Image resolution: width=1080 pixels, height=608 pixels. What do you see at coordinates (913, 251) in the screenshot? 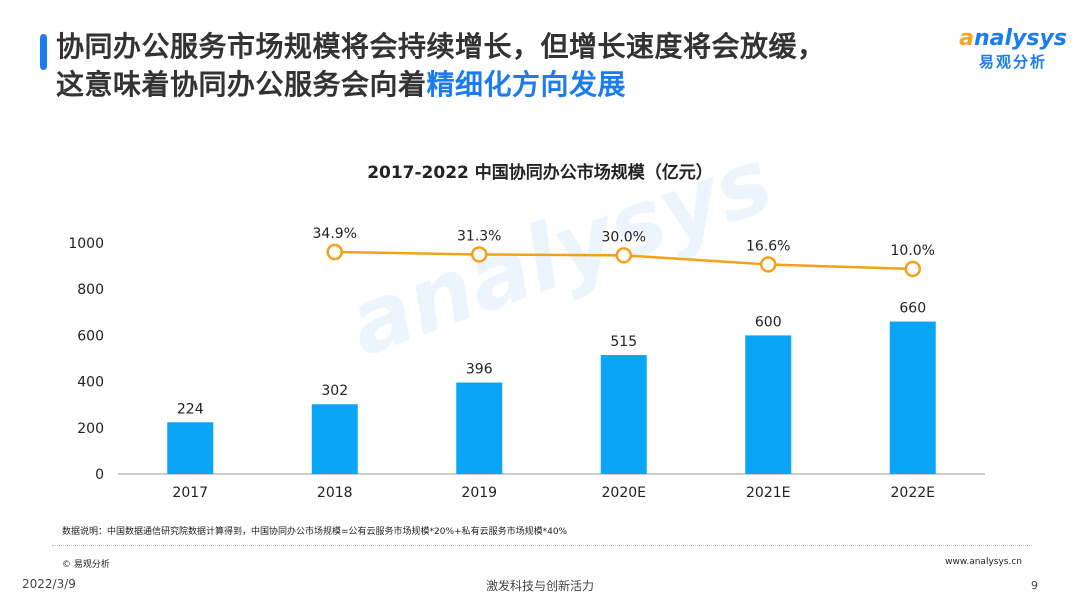
I see `growth-label: 10.0%` at bounding box center [913, 251].